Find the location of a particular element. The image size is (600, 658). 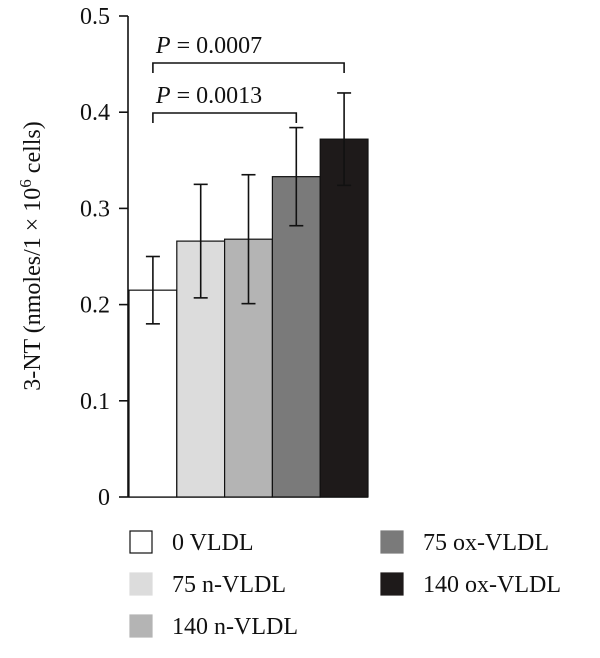

significance-bracket: P = 0.0013 is located at coordinates (225, 103).